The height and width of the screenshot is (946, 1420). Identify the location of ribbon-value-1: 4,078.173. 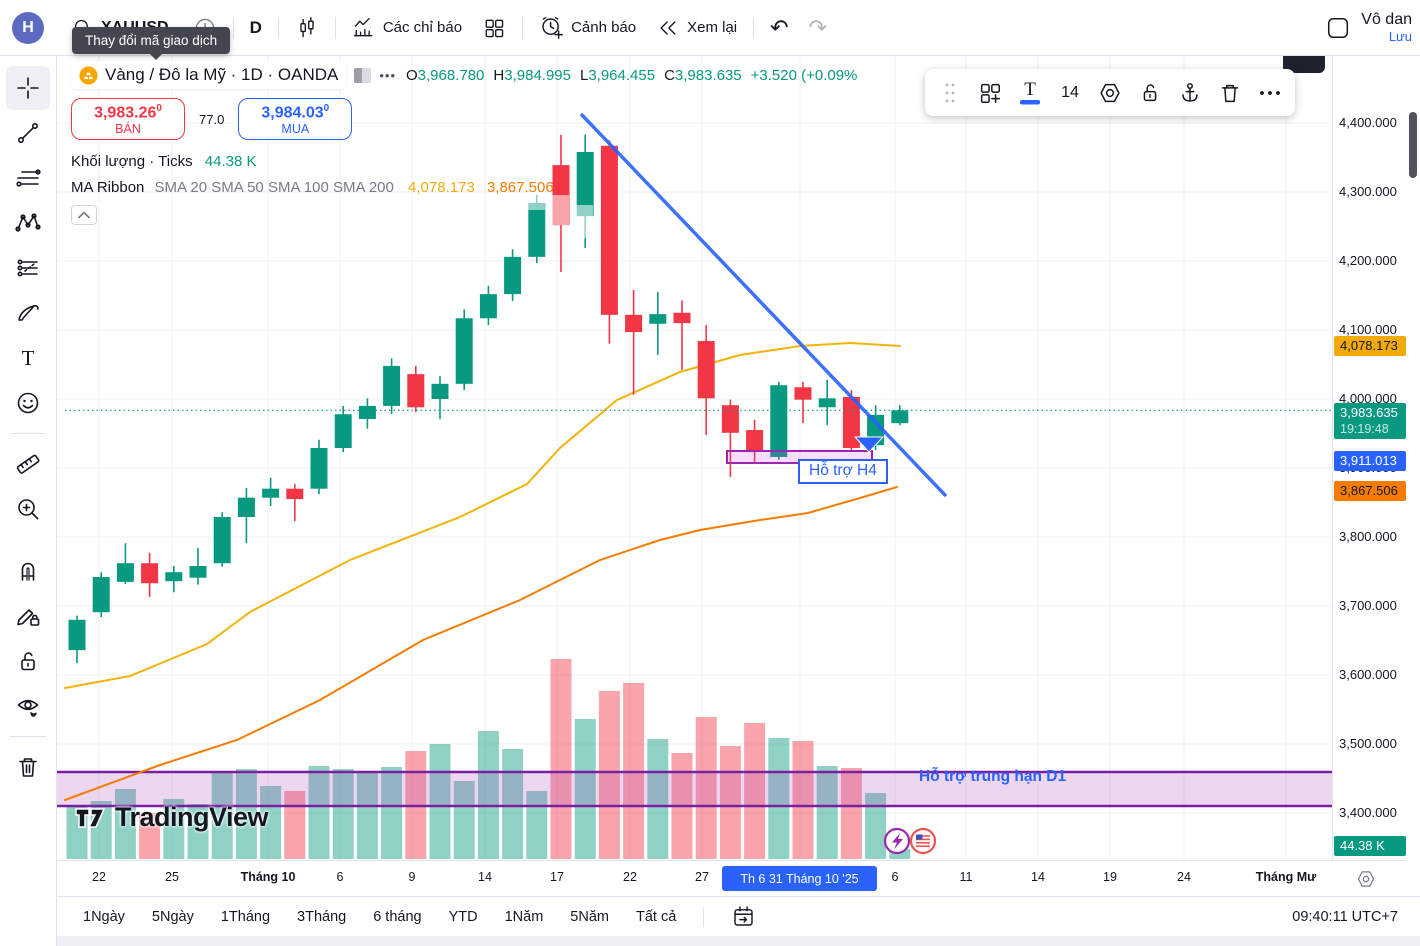
(441, 187).